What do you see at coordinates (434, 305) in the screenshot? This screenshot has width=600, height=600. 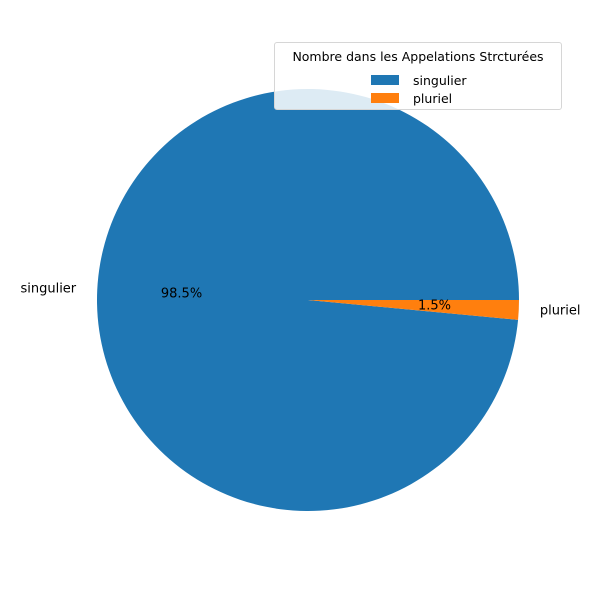 I see `percent-label-pluriel: 1.5%` at bounding box center [434, 305].